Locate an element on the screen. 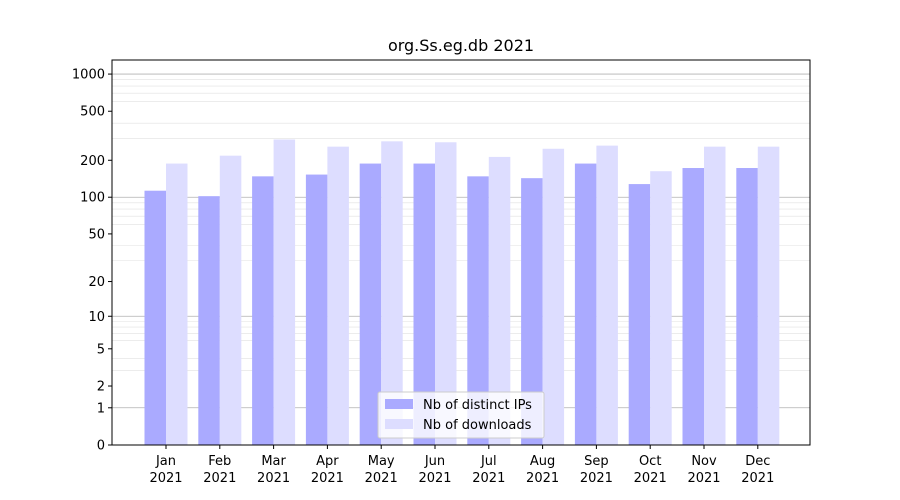  x-tick-label-month: Jul is located at coordinates (488, 461).